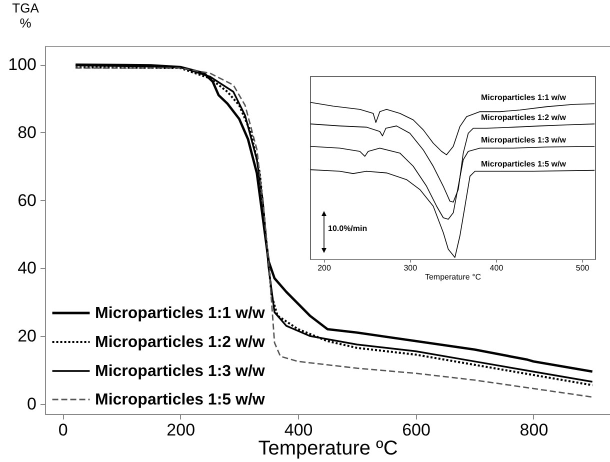 The image size is (610, 462). I want to click on series-label: Microparticles 1:5 w/w, so click(524, 163).